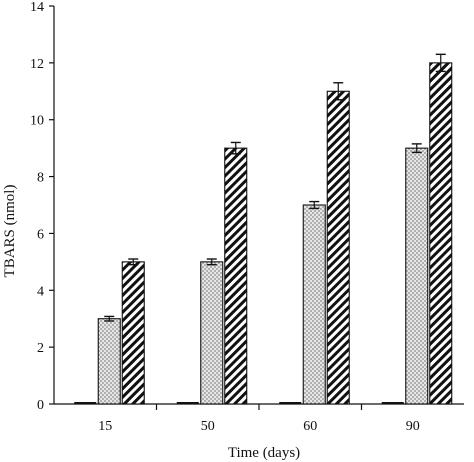 Image resolution: width=474 pixels, height=462 pixels. Describe the element at coordinates (105, 426) in the screenshot. I see `x-tick-label: 15` at that location.